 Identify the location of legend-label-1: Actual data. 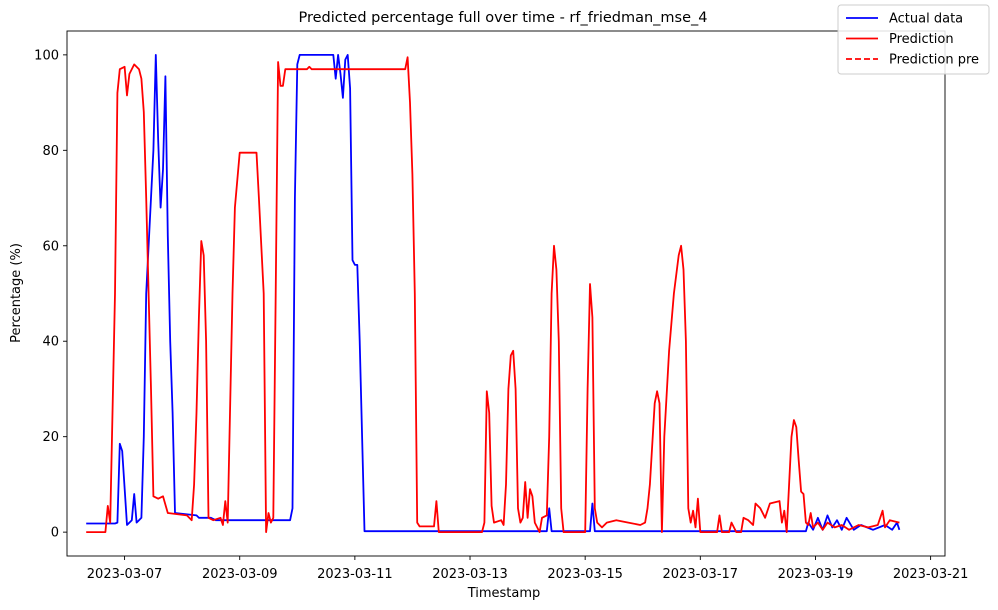
(926, 19).